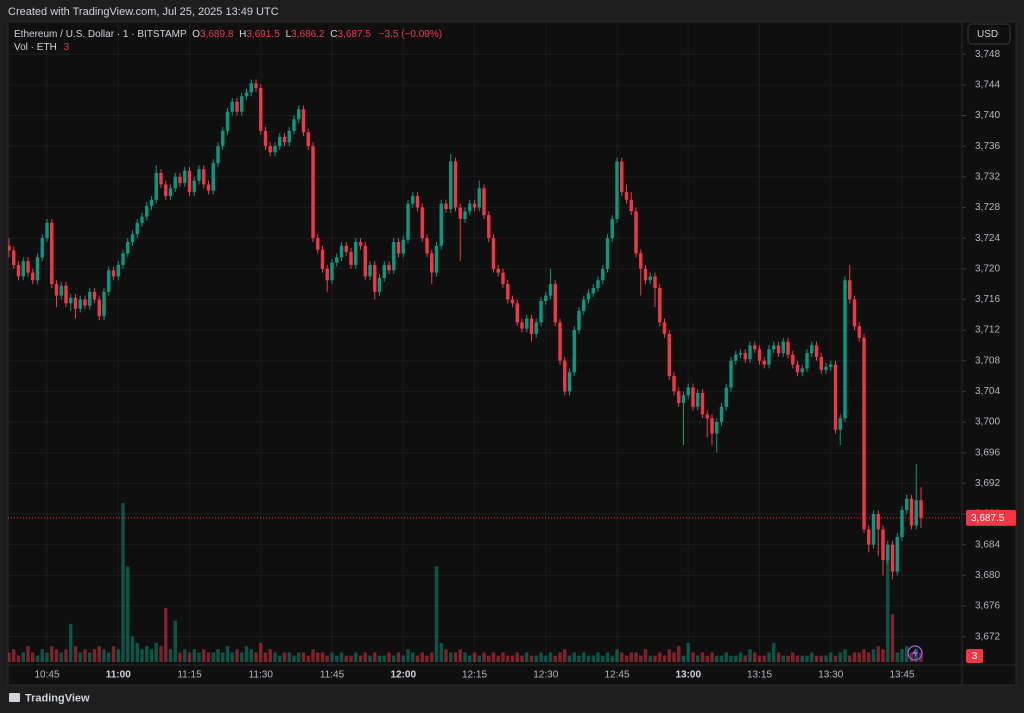 The height and width of the screenshot is (713, 1024). Describe the element at coordinates (545, 675) in the screenshot. I see `x-tick-label: 12:30` at that location.